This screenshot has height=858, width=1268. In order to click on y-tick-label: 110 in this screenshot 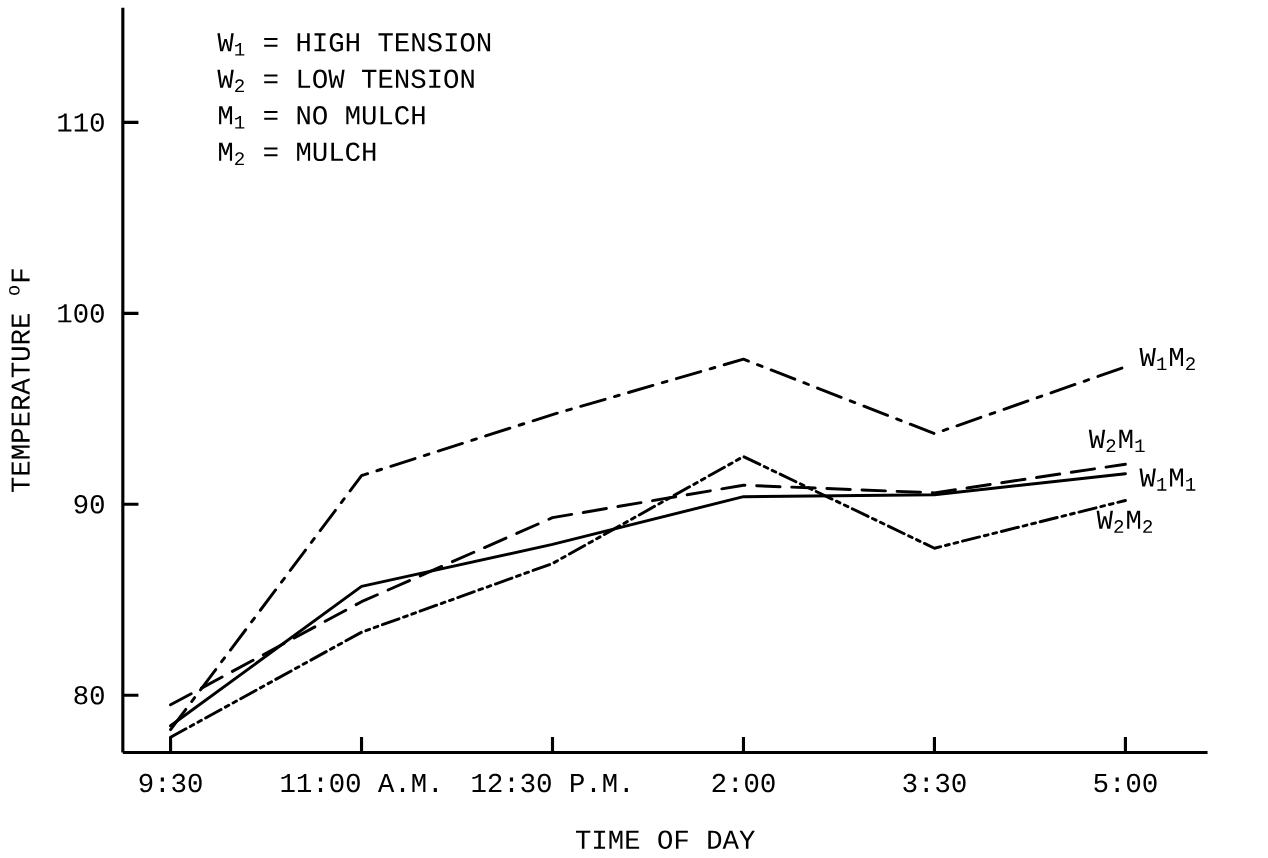, I will do `click(81, 122)`.